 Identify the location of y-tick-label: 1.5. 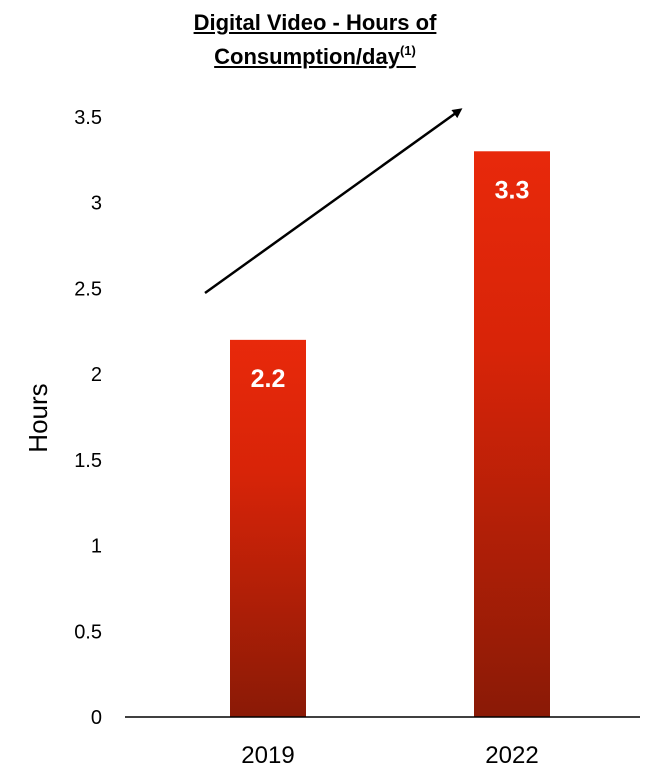
(88, 461).